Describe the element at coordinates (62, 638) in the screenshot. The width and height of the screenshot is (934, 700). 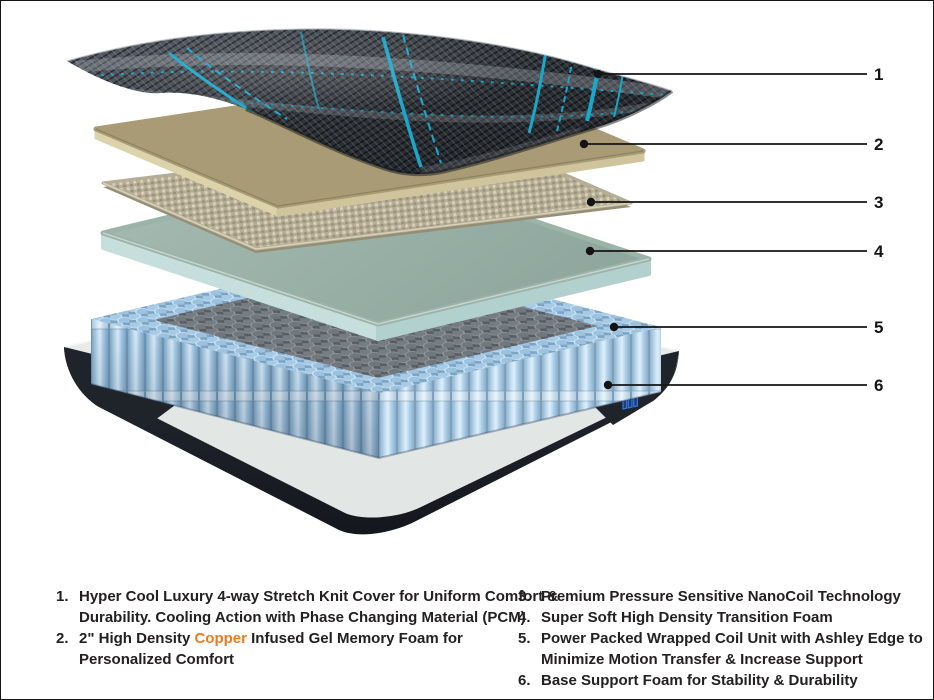
I see `legend-item-number: 2.` at that location.